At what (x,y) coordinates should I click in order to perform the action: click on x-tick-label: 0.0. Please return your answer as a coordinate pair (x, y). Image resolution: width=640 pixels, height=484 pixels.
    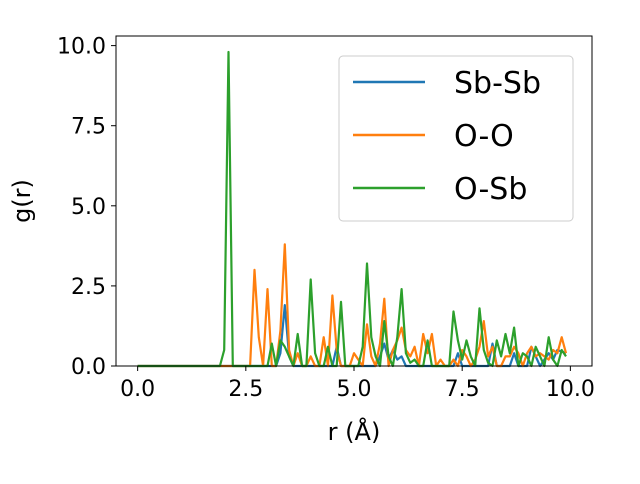
    Looking at the image, I should click on (137, 389).